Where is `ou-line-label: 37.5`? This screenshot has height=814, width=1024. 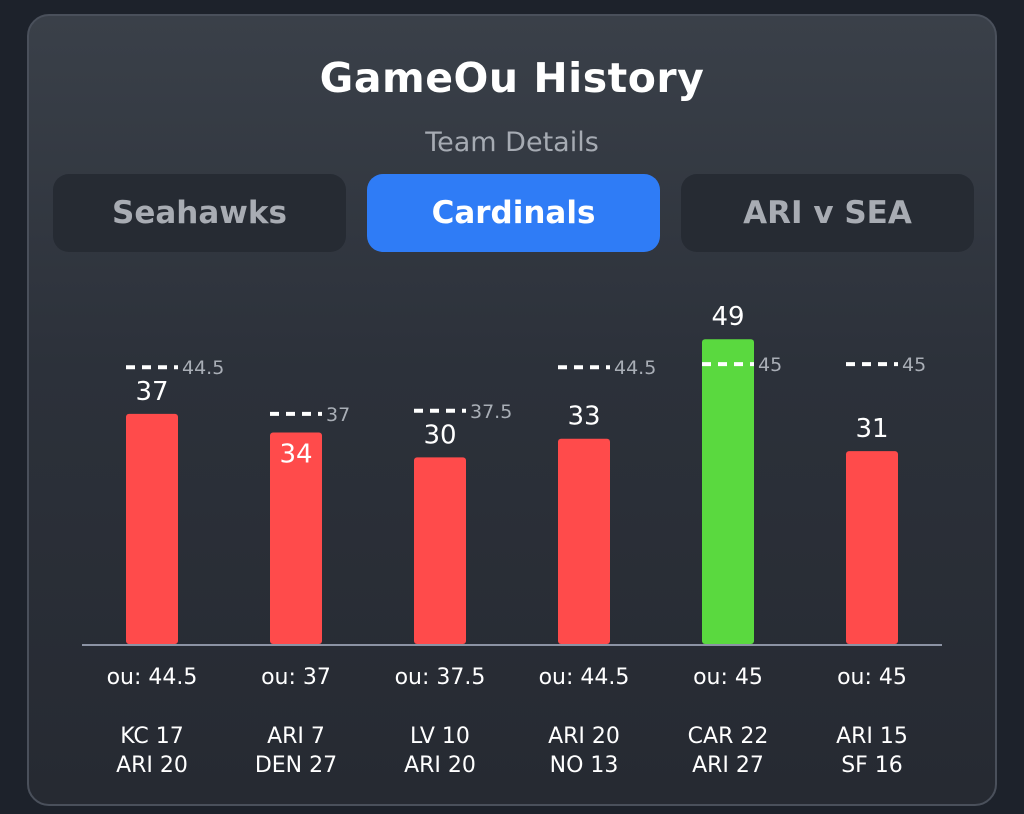
ou-line-label: 37.5 is located at coordinates (491, 412).